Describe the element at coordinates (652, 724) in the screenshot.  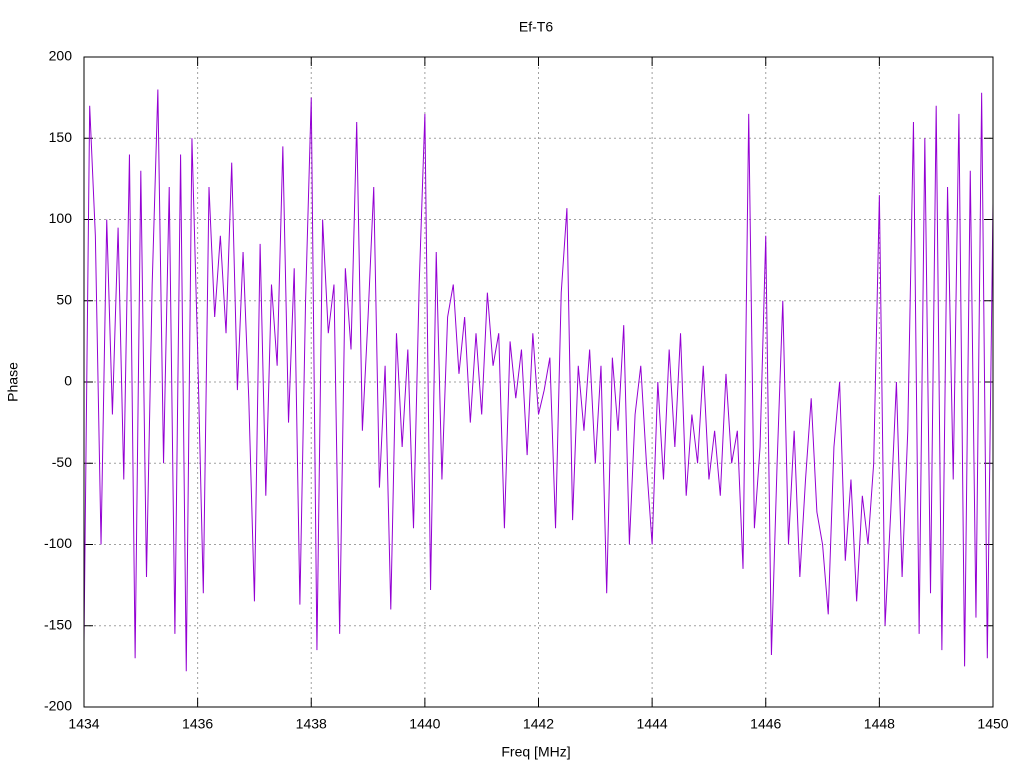
I see `x-tick-label: 1444` at that location.